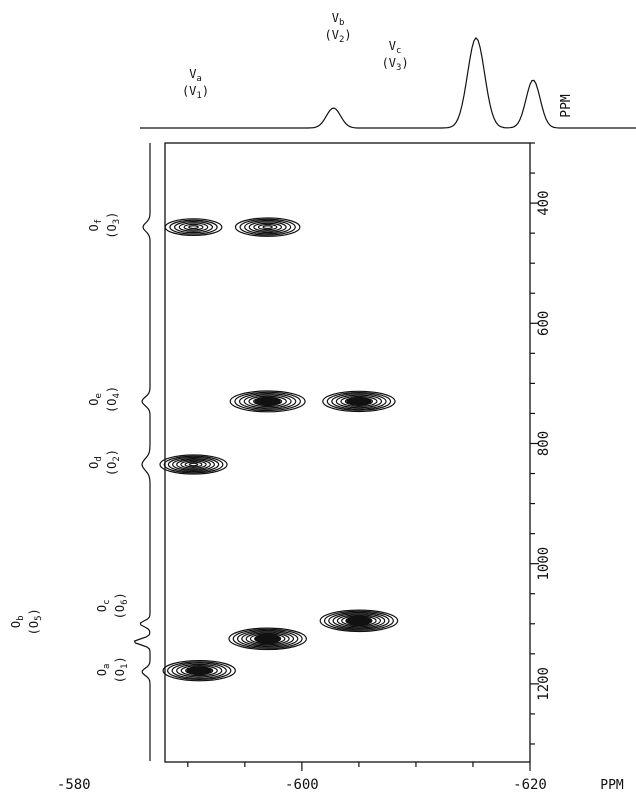 This screenshot has height=804, width=636. I want to click on svg-text: (O4), so click(113, 399).